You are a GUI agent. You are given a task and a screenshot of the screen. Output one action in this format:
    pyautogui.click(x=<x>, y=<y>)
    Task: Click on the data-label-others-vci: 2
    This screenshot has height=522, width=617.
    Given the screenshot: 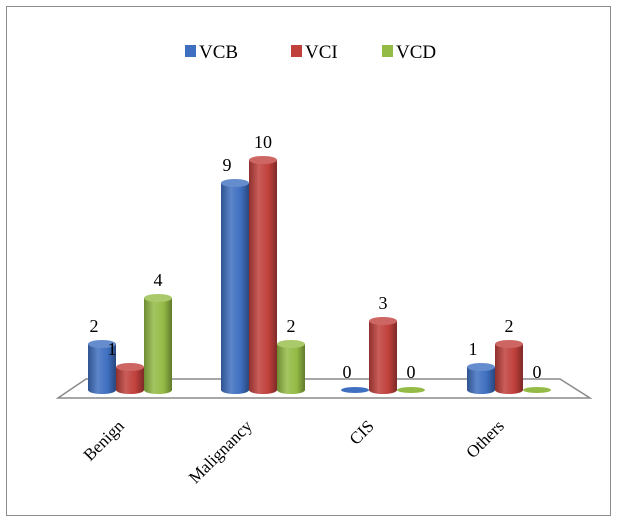 What is the action you would take?
    pyautogui.click(x=509, y=326)
    